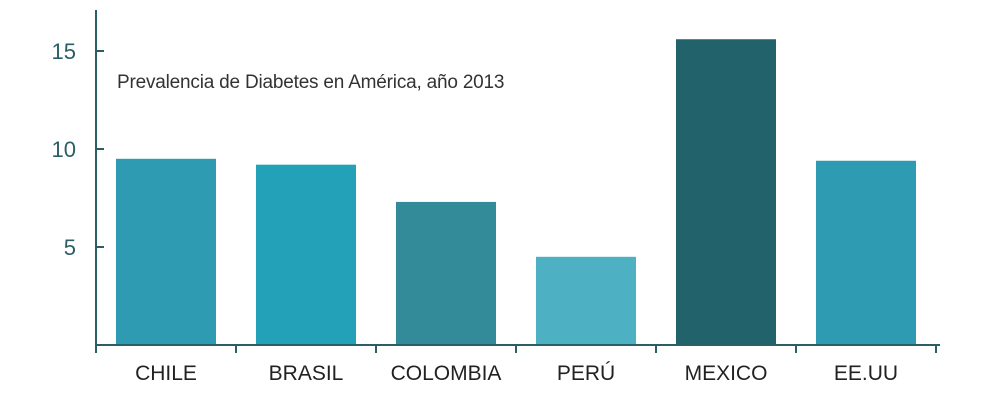 The width and height of the screenshot is (1000, 405). Describe the element at coordinates (64, 51) in the screenshot. I see `y-tick-label-15: 15` at that location.